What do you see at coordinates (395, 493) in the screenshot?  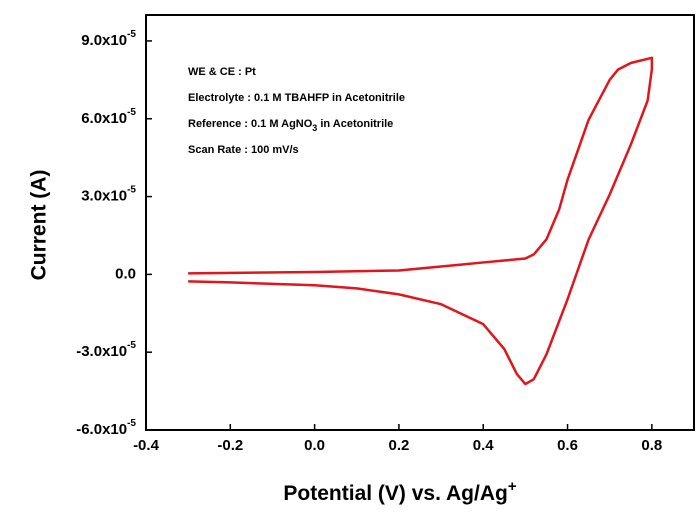 I see `x-axis-title-text: Potential (V) vs. Ag/Ag` at bounding box center [395, 493].